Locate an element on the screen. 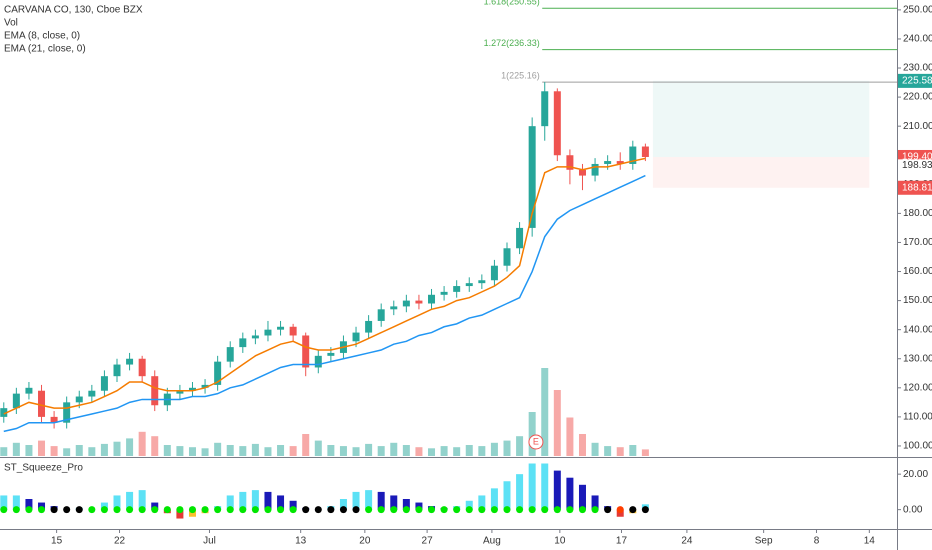 The width and height of the screenshot is (932, 550). y-tick-label: 220.00 is located at coordinates (917, 97).